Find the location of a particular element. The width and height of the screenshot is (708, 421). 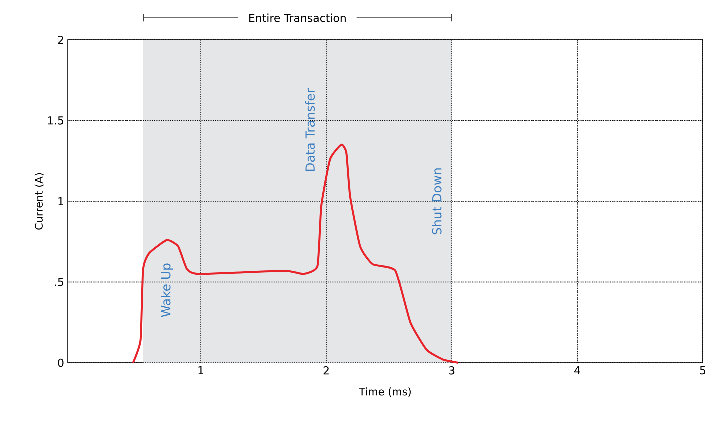

y-tick-label: 0 is located at coordinates (61, 363).